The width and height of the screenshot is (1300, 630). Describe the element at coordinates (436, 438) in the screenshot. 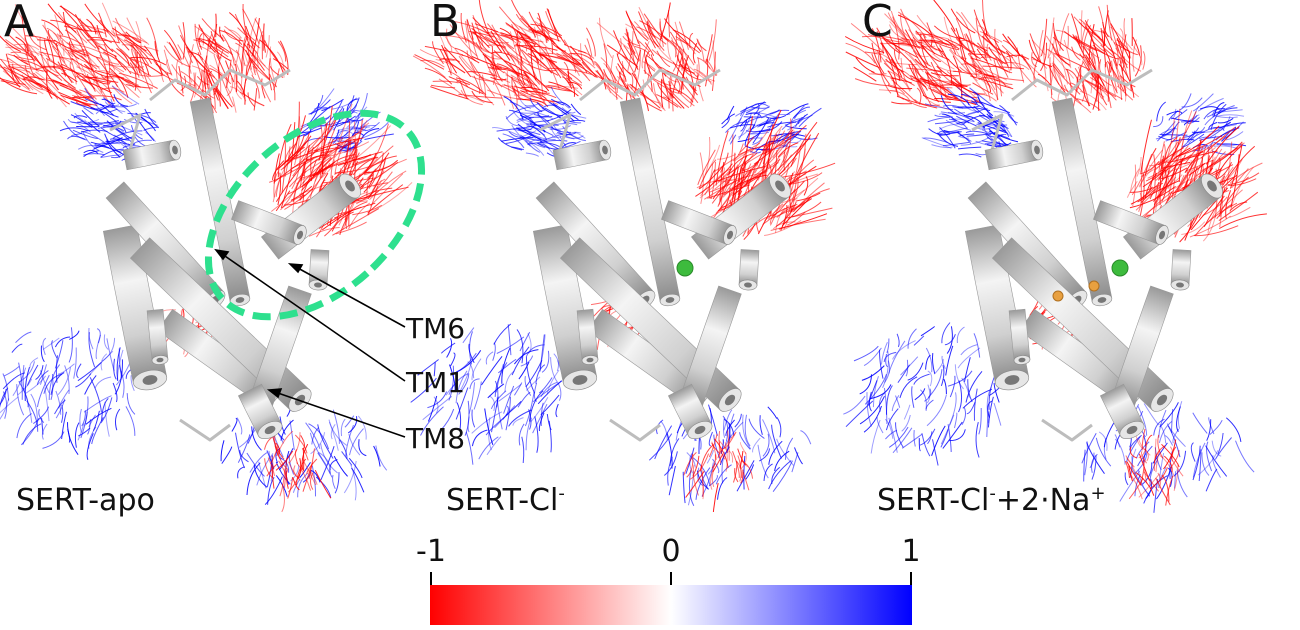

I see `tm8-label: TM8` at that location.